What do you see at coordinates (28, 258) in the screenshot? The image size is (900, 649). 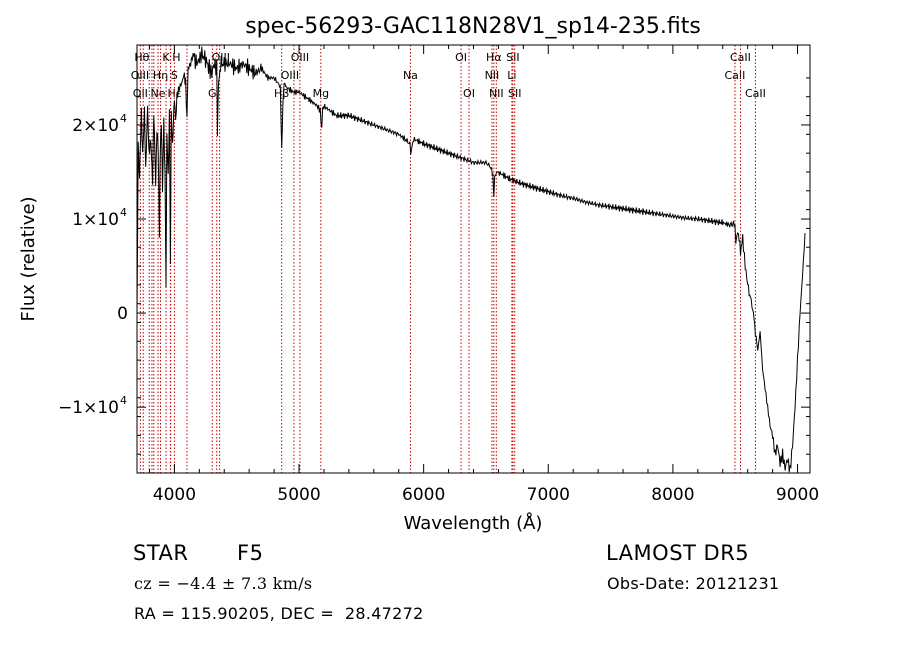 I see `y-axis-label: Flux (relative)` at bounding box center [28, 258].